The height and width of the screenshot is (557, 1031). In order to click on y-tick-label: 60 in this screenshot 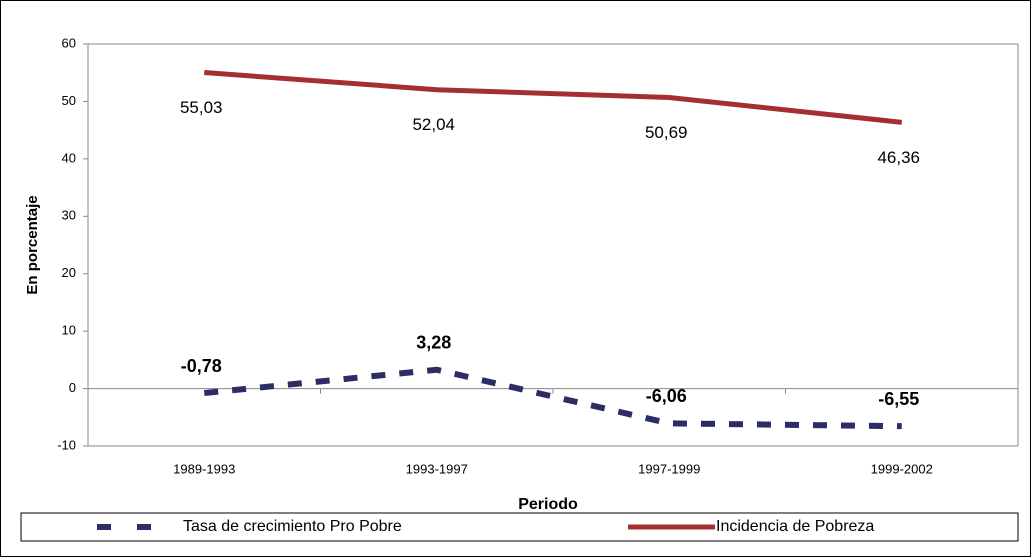, I will do `click(69, 42)`.